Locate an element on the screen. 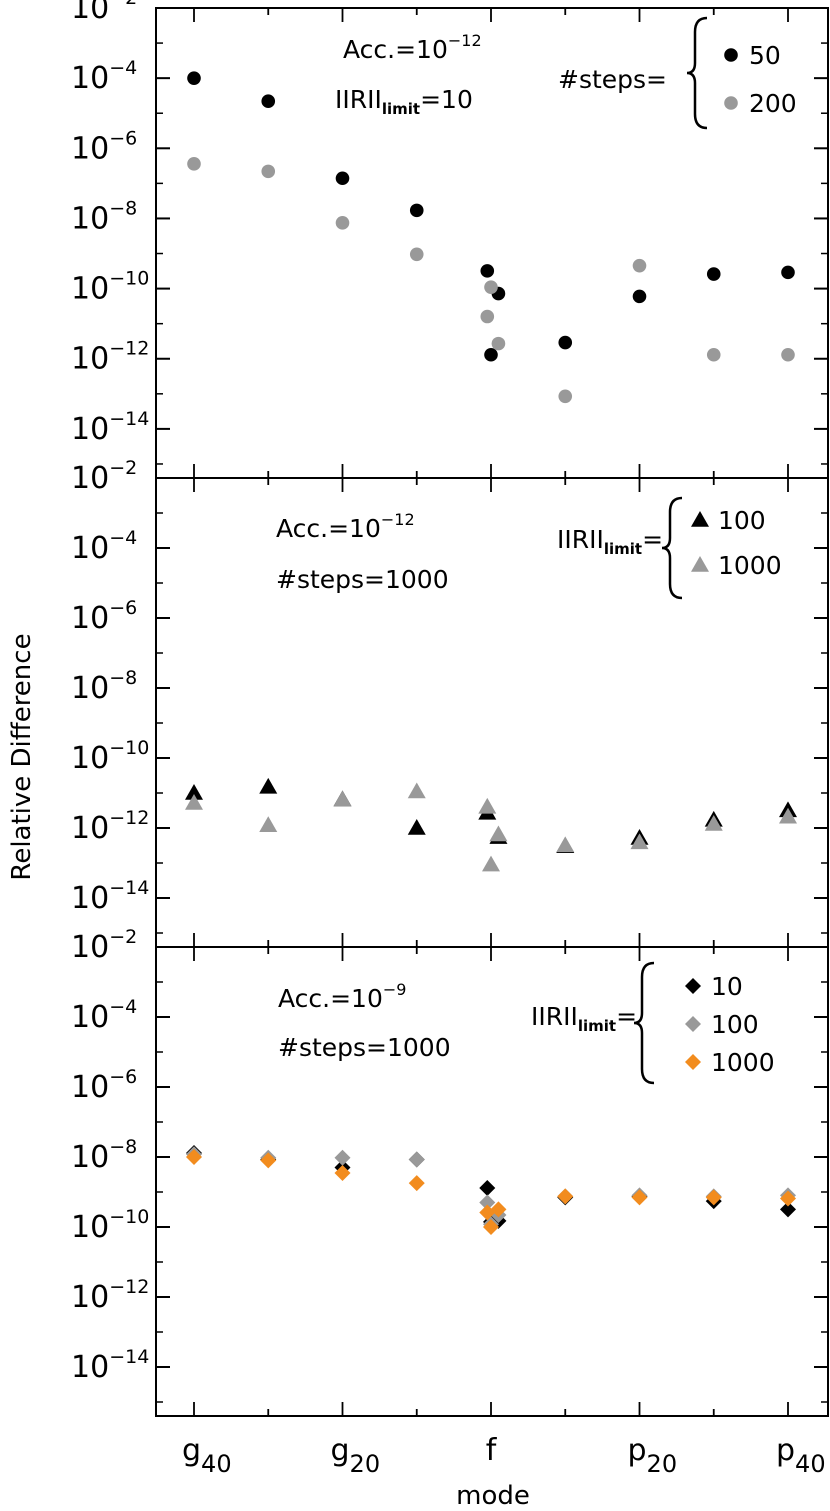  annotation-accuracy: Acc.=10−9 is located at coordinates (342, 996).